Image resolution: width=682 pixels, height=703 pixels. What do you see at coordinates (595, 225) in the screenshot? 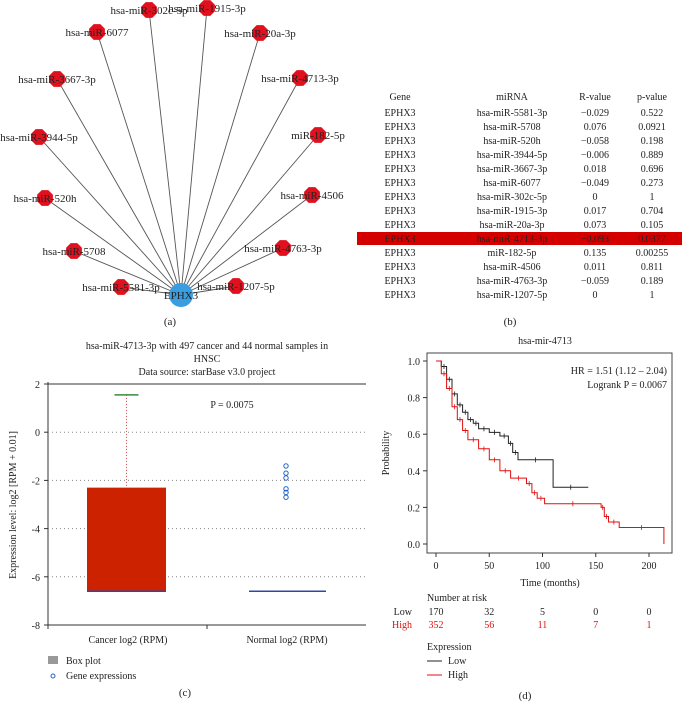
I see `table-cell: 0.073` at bounding box center [595, 225].